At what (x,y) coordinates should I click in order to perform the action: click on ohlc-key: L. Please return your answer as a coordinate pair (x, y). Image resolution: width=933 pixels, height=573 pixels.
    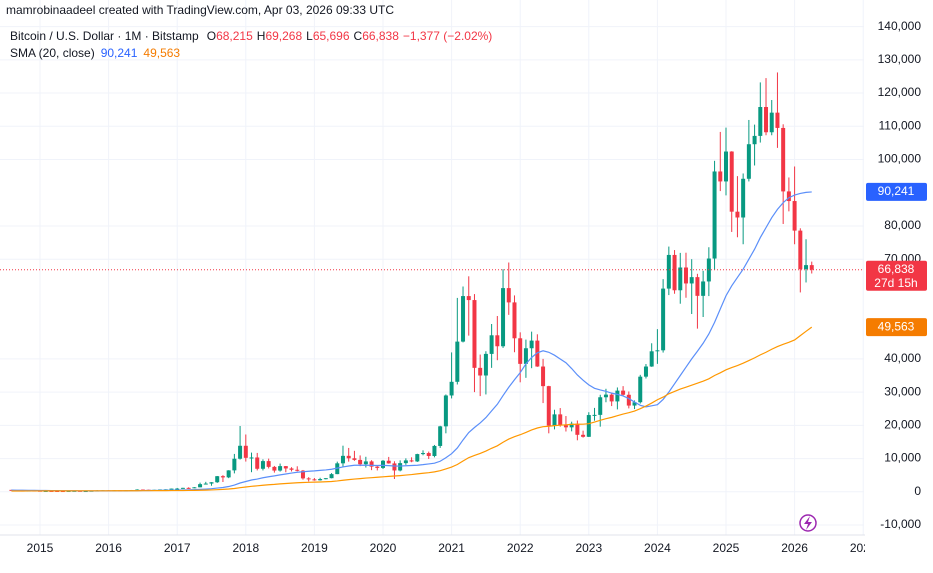
    Looking at the image, I should click on (309, 36).